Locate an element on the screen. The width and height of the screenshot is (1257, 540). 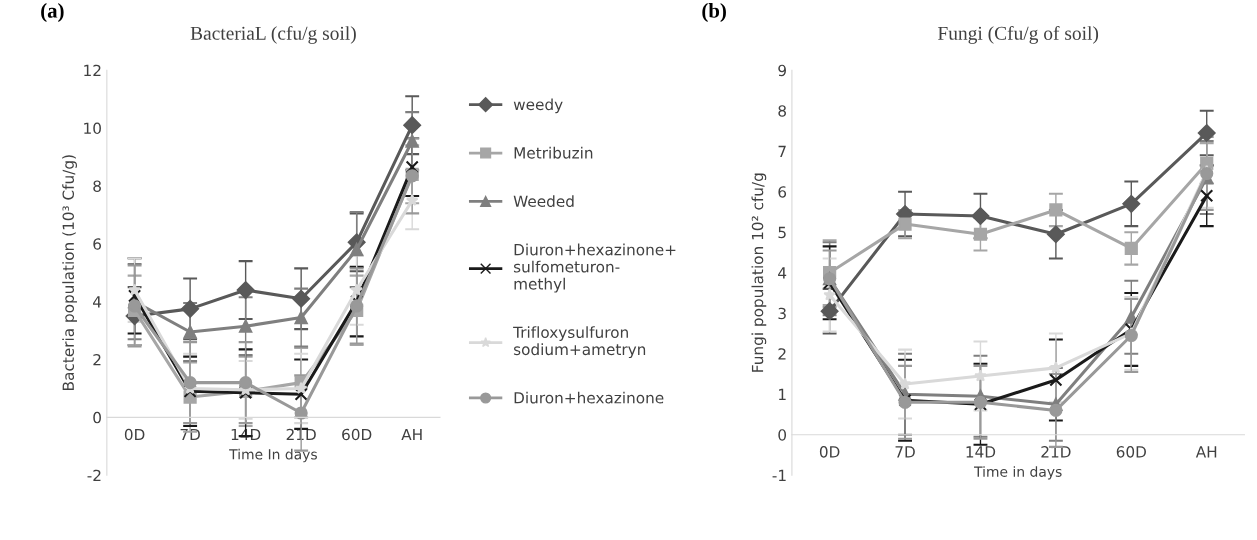
legend-label: Diuron+hexazinone is located at coordinates (589, 397).